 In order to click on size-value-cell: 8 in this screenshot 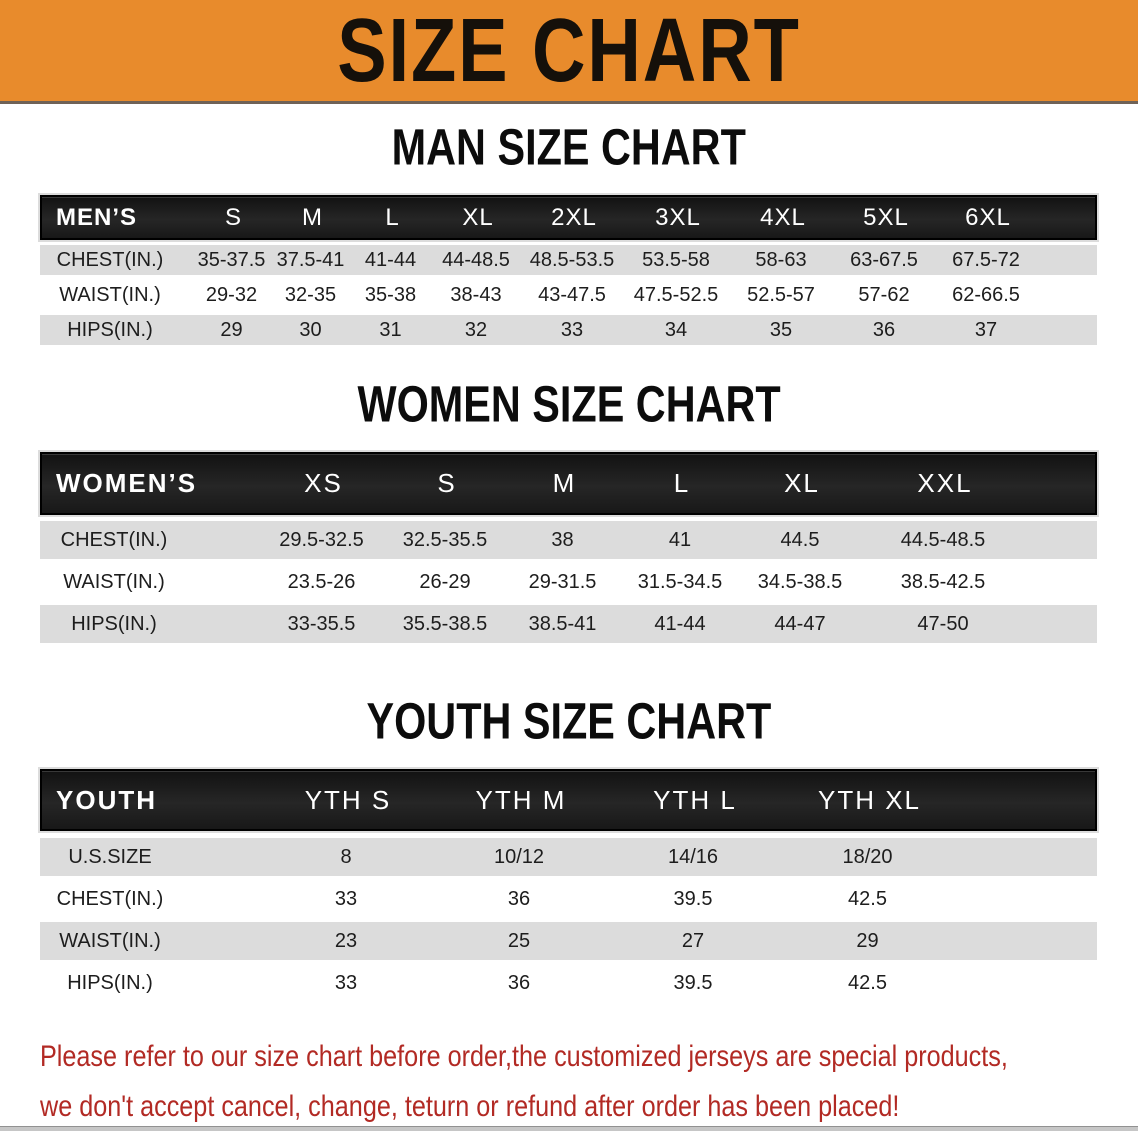, I will do `click(346, 856)`.